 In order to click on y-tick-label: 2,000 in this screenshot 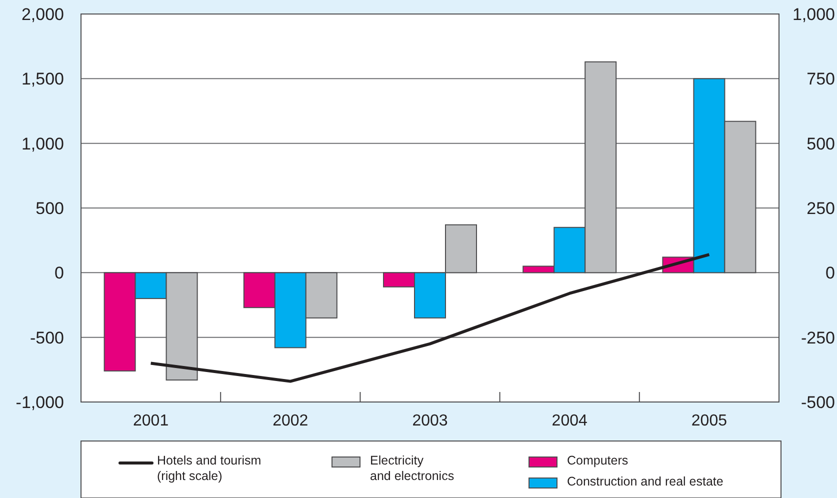, I will do `click(42, 14)`.